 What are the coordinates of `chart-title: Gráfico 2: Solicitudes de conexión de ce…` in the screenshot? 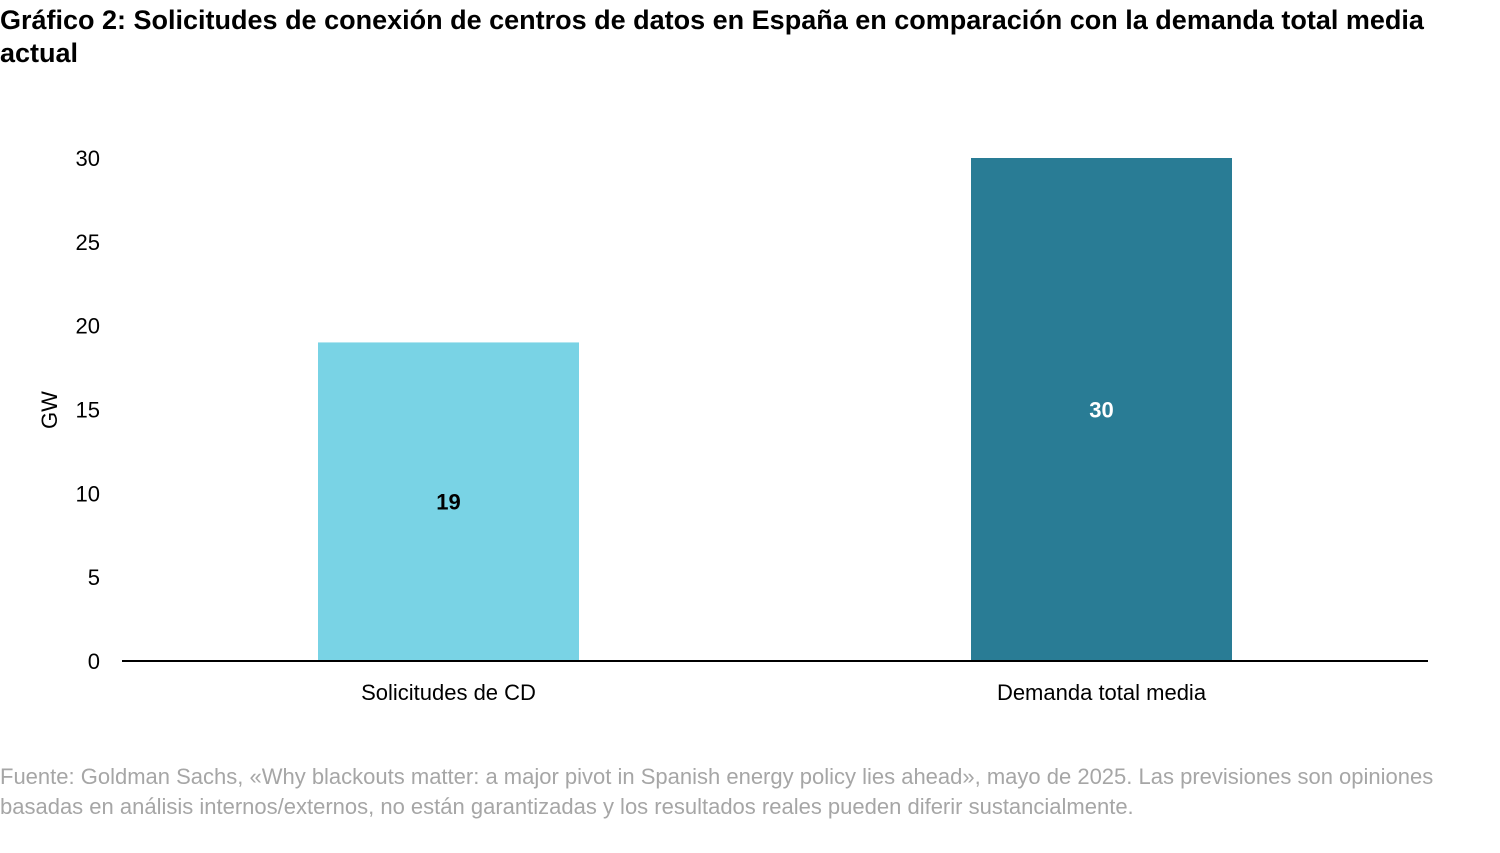 It's located at (712, 36).